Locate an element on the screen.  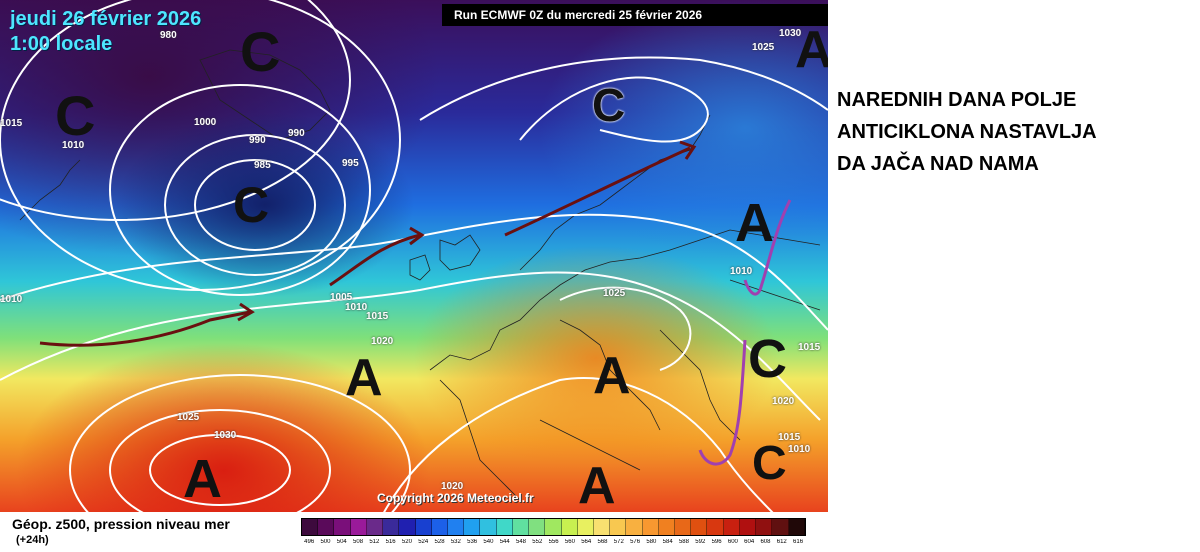
color-scale-bar is located at coordinates (553, 527).